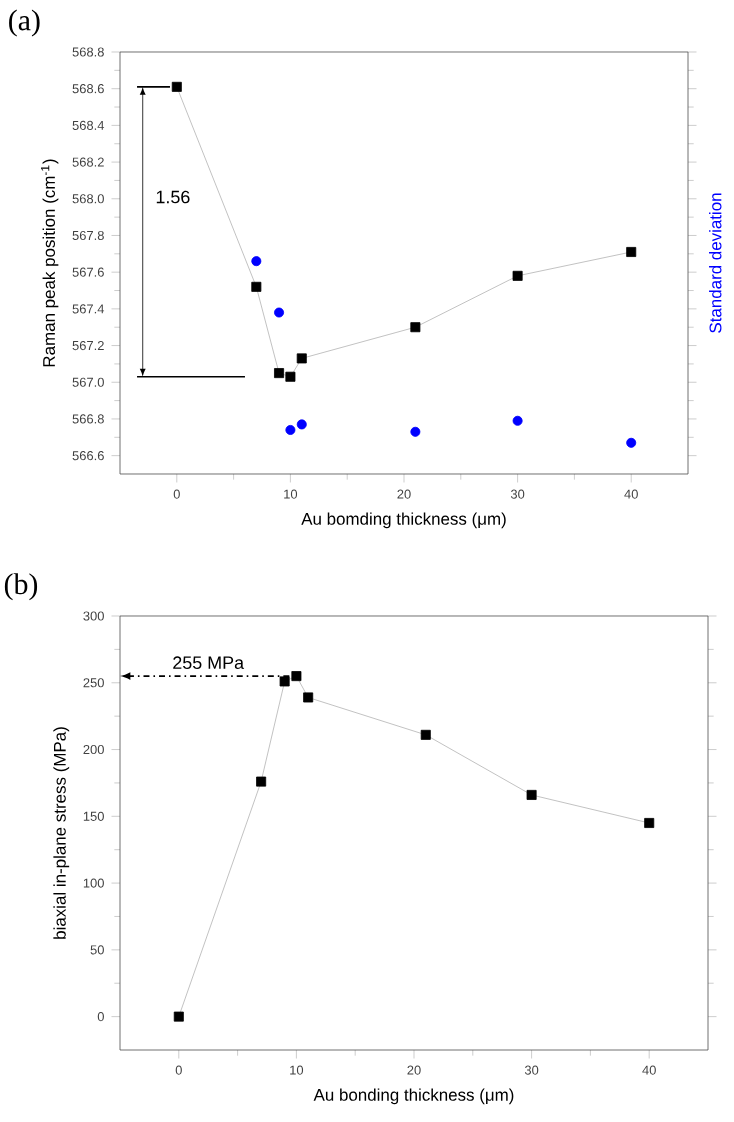 The image size is (734, 1122). Describe the element at coordinates (403, 520) in the screenshot. I see `x-axis-title: Au bomding thickness (μm)` at that location.